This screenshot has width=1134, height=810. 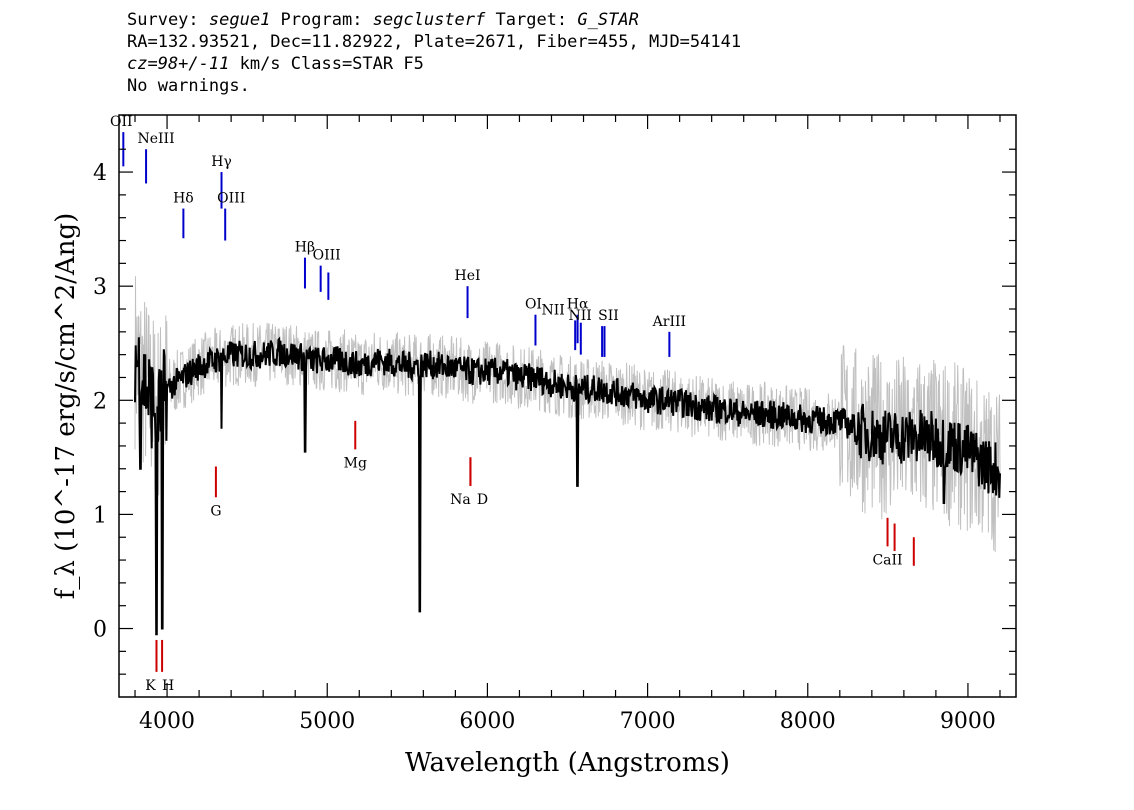 What do you see at coordinates (608, 20) in the screenshot?
I see `target-value: G_STAR` at bounding box center [608, 20].